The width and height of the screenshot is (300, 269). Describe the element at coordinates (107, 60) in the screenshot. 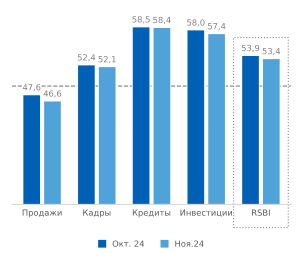

I see `data-label: 52,1` at that location.